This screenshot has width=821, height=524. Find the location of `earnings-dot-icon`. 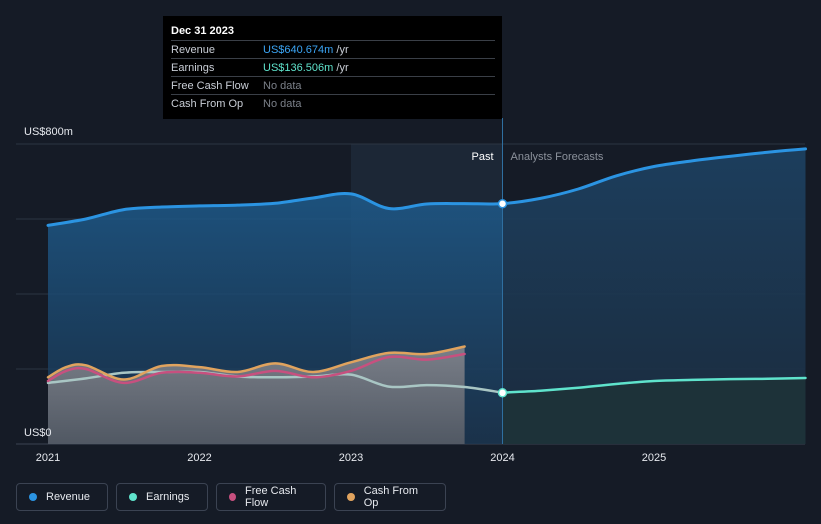

earnings-dot-icon is located at coordinates (133, 497).